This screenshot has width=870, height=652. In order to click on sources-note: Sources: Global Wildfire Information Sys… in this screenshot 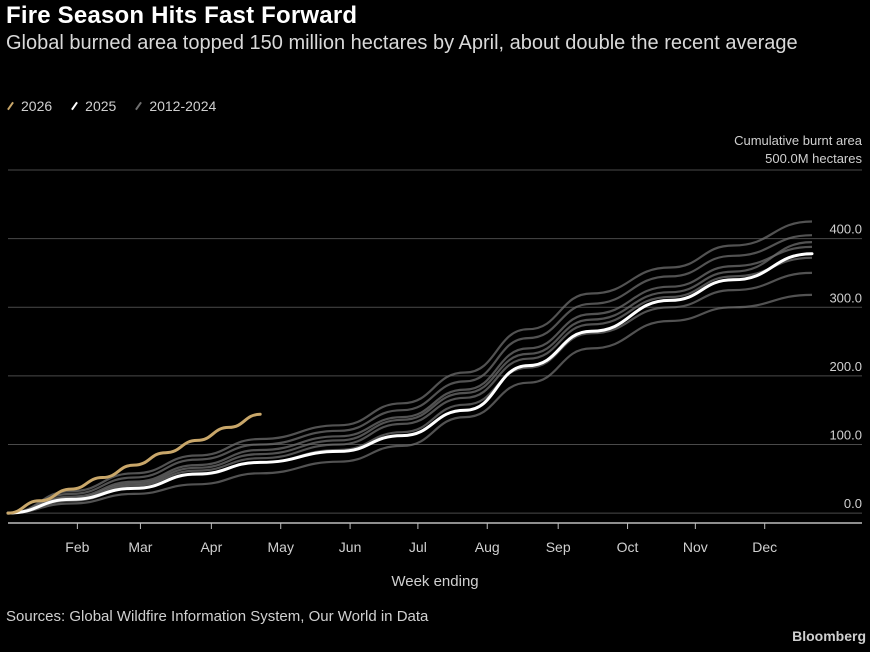, I will do `click(217, 616)`.